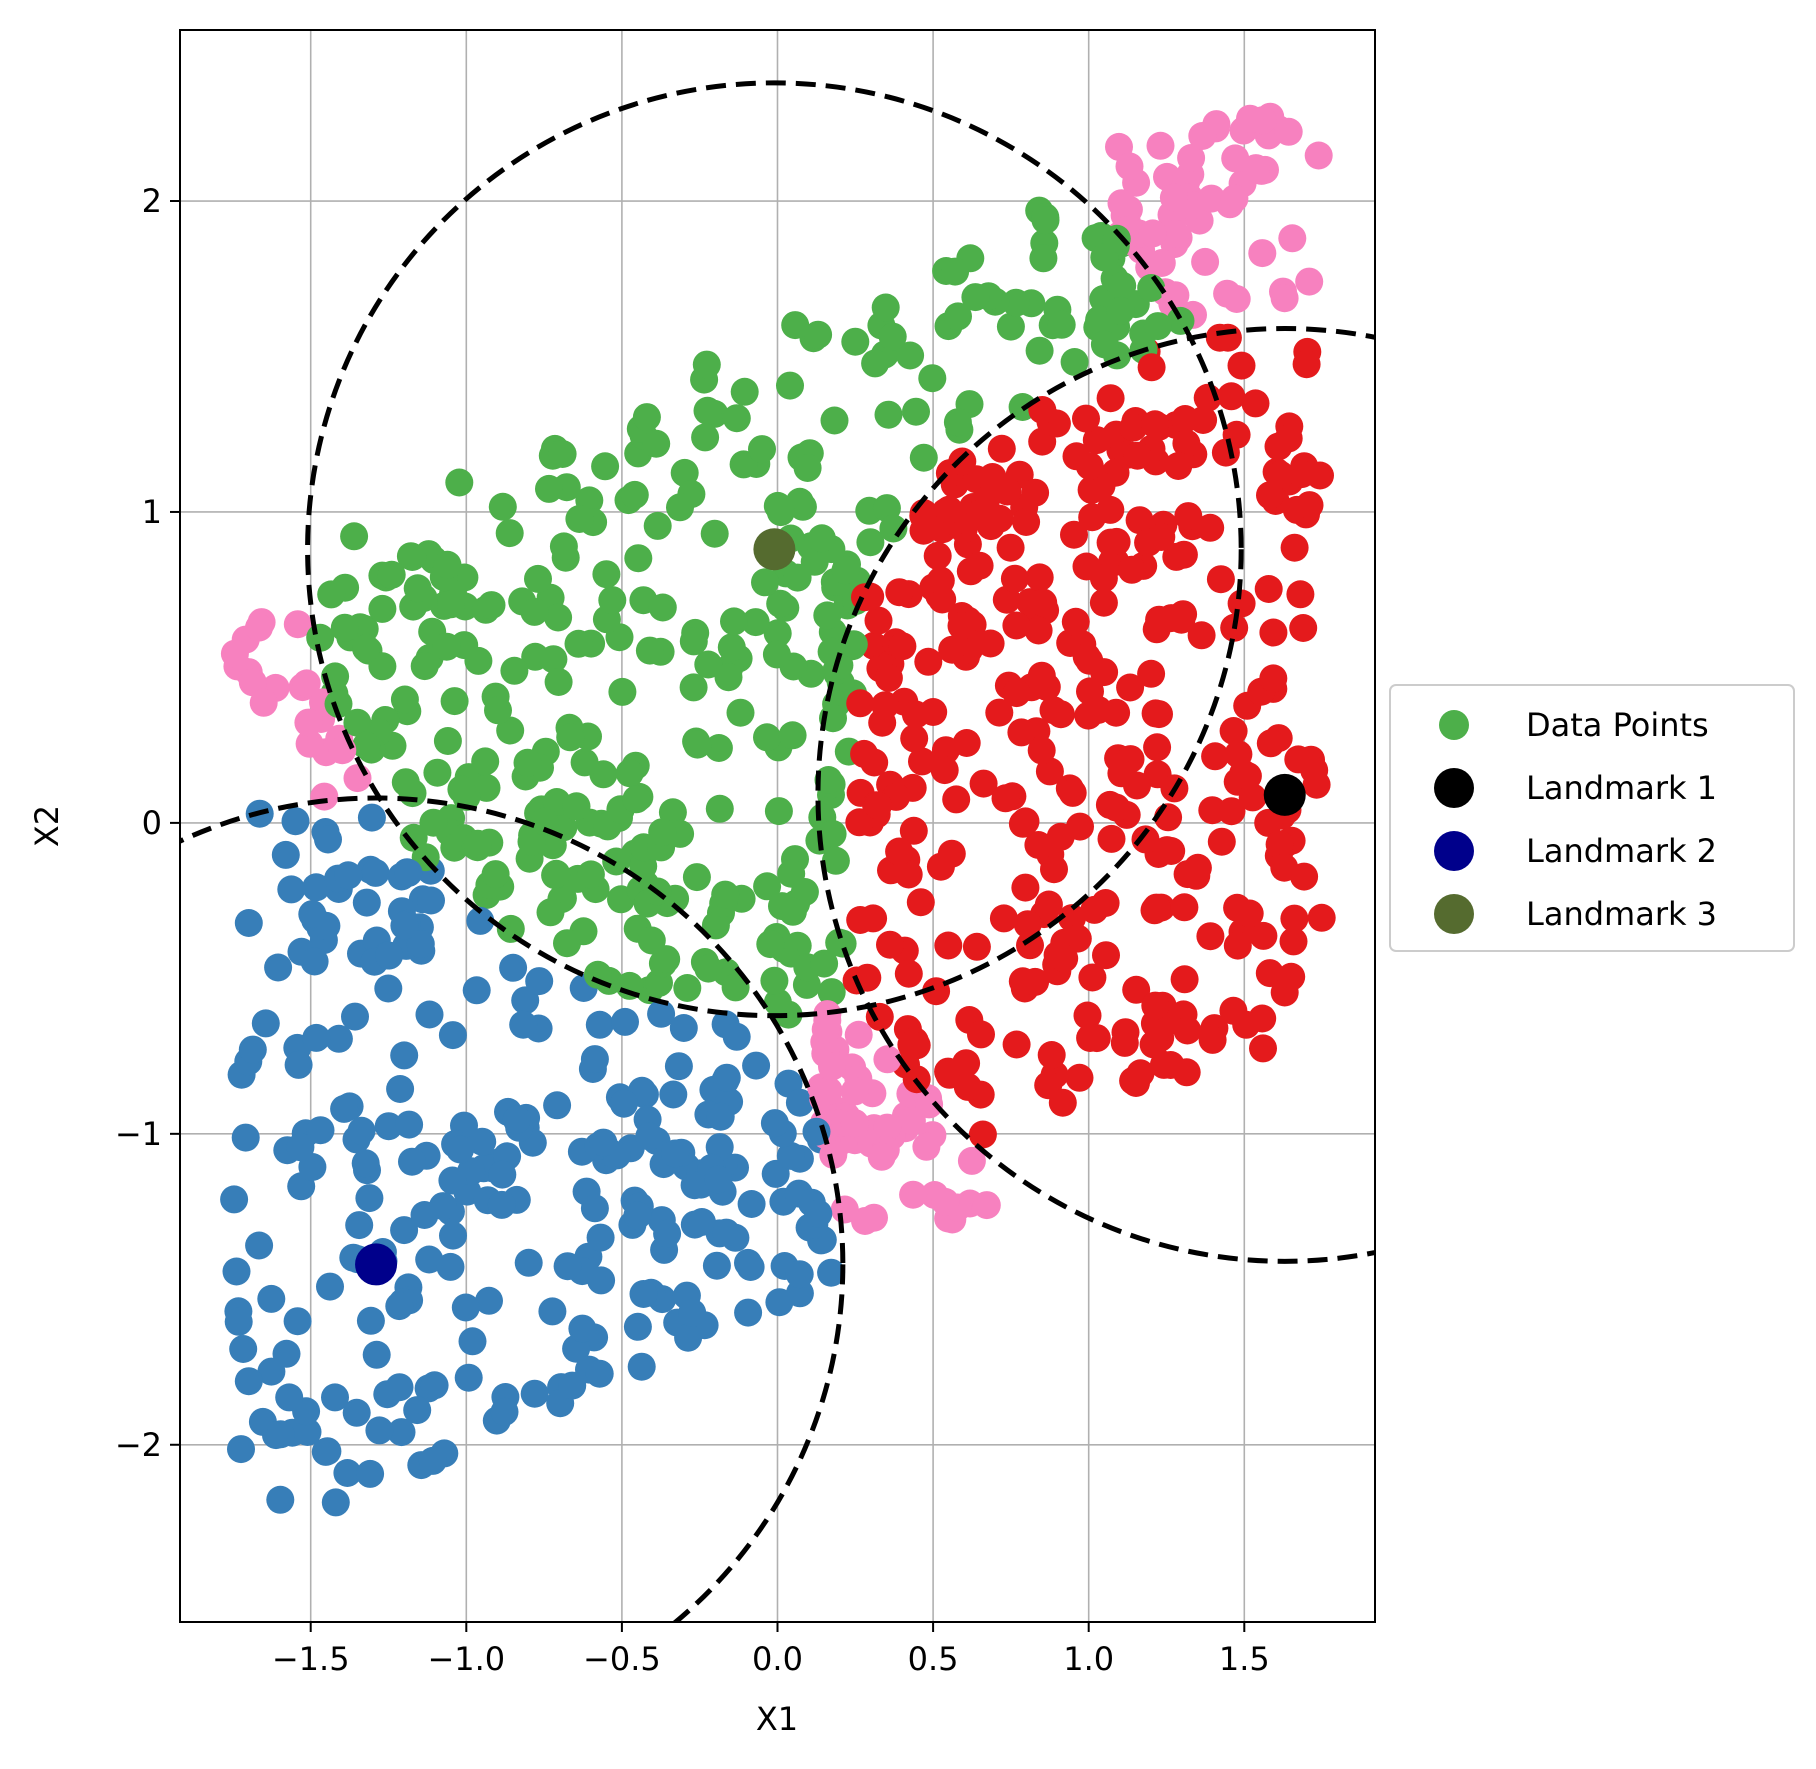 This screenshot has height=1769, width=1816. What do you see at coordinates (1621, 851) in the screenshot?
I see `legend-label: Landmark 2` at bounding box center [1621, 851].